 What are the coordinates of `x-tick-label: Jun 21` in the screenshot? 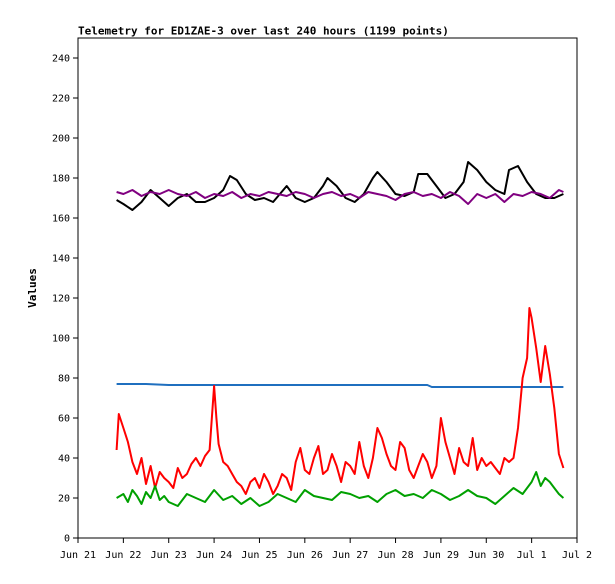 It's located at (78, 555).